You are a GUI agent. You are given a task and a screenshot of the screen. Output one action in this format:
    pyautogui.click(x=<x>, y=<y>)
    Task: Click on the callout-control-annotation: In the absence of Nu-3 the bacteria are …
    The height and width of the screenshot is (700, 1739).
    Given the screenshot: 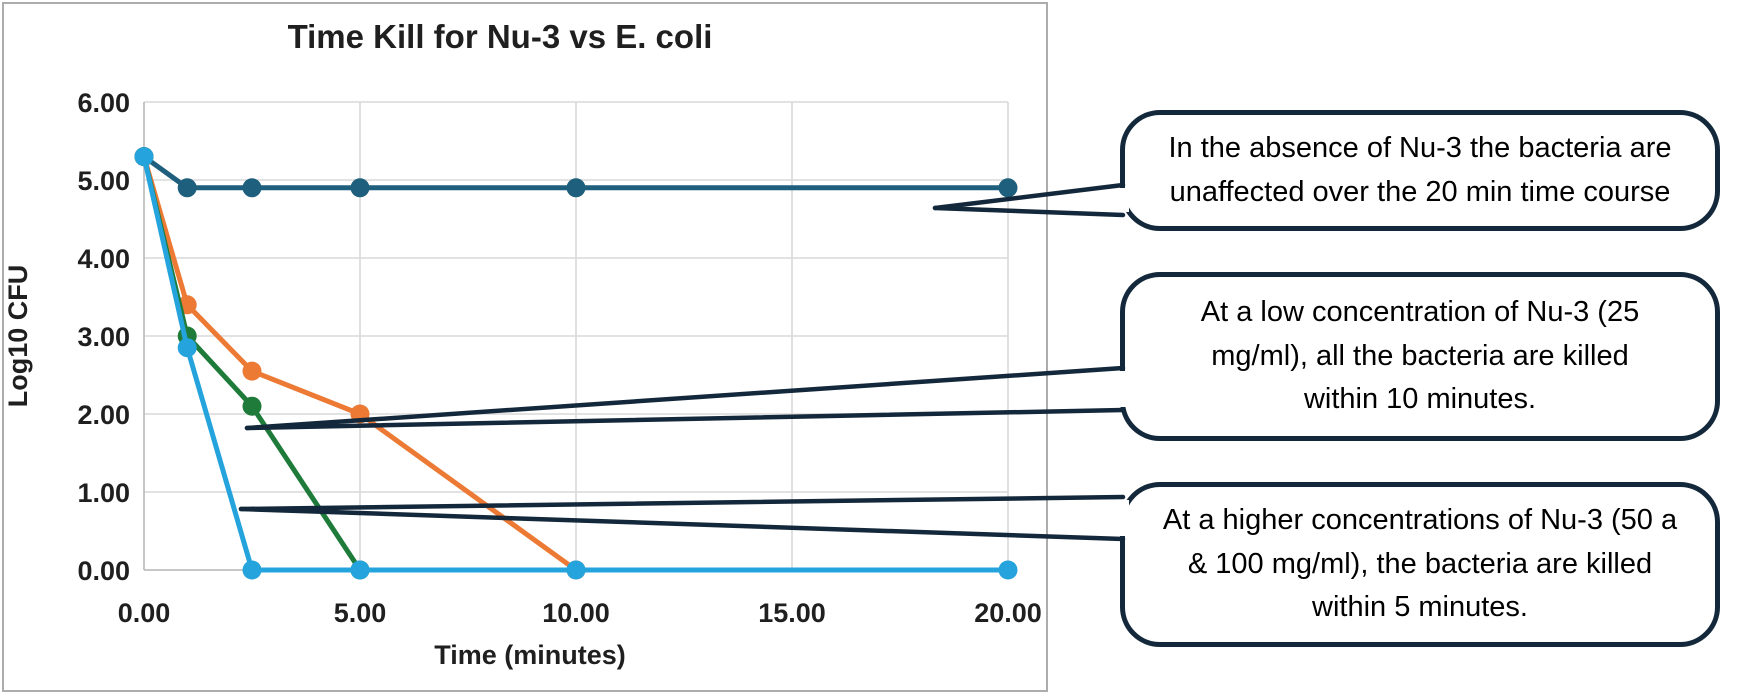 What is the action you would take?
    pyautogui.click(x=1420, y=170)
    